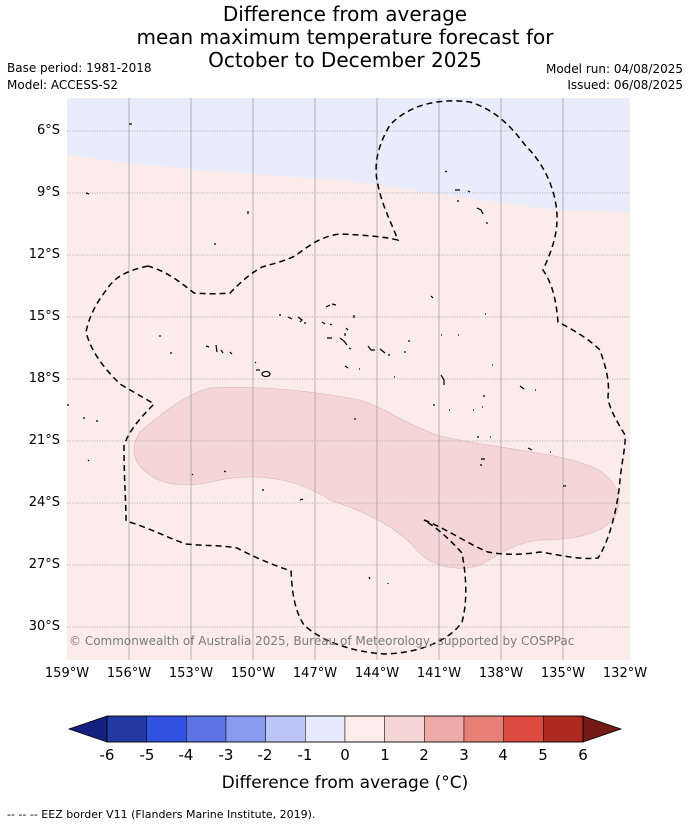 This screenshot has width=690, height=827. What do you see at coordinates (191, 673) in the screenshot?
I see `lon-label: 153°W` at bounding box center [191, 673].